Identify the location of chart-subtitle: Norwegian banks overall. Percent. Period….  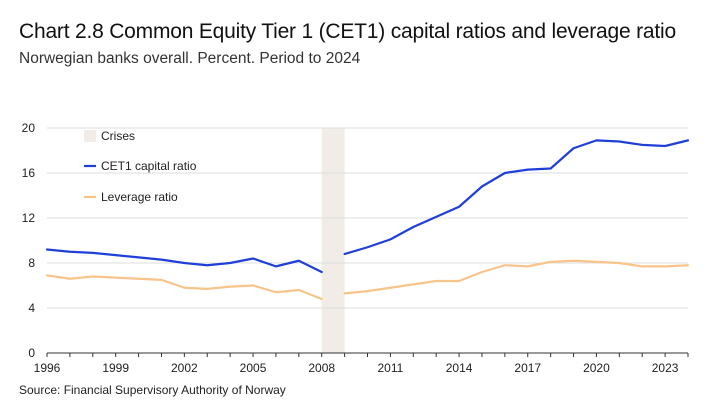
(190, 58).